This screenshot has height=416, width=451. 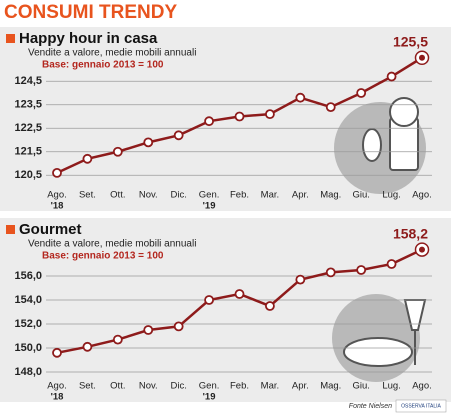 I want to click on y-tick-label: 123,5, so click(x=28, y=105).